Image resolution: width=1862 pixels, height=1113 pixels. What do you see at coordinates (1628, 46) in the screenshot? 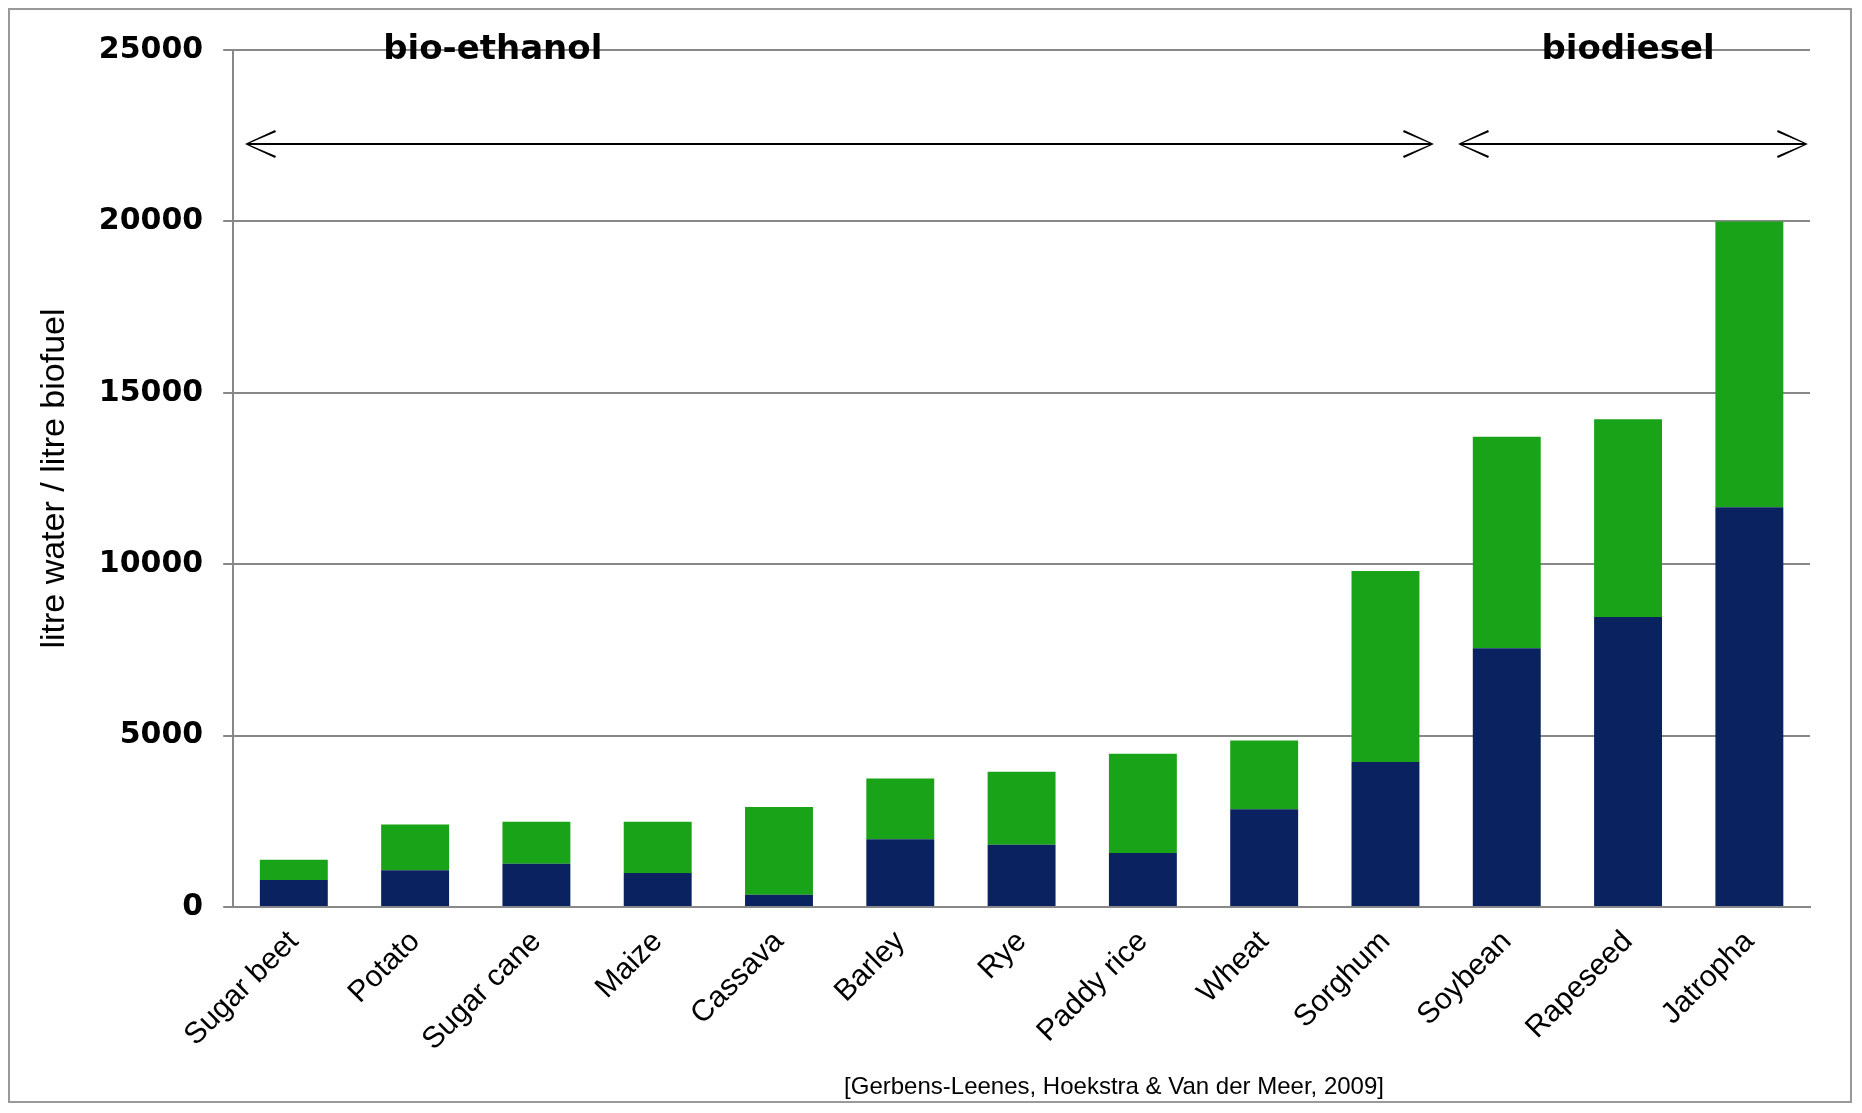
I see `annotation: biodiesel` at bounding box center [1628, 46].